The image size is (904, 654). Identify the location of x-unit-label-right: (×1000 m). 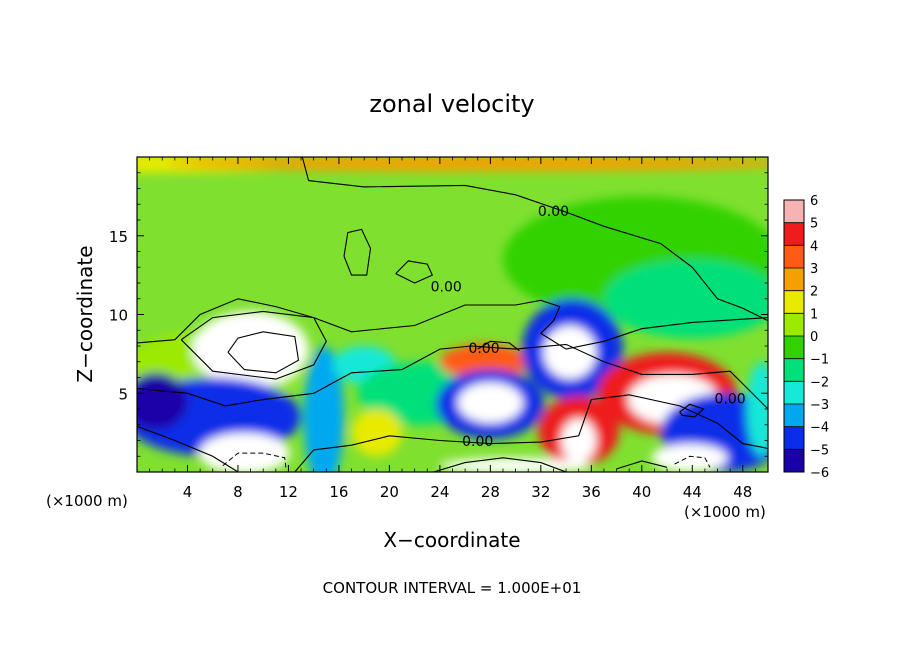
(725, 512).